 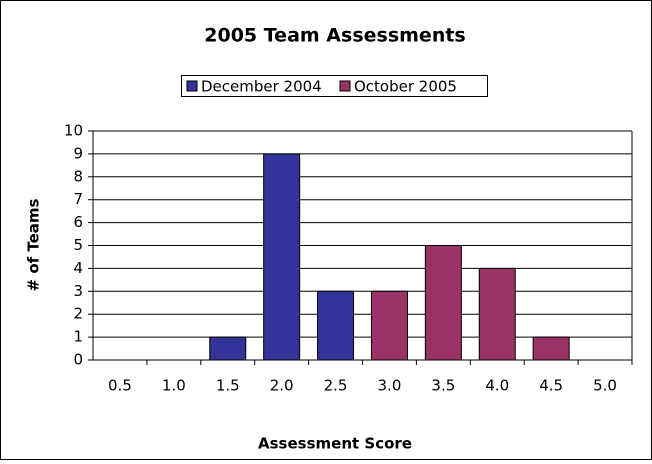 What do you see at coordinates (174, 386) in the screenshot?
I see `x-tick-label: 1.0` at bounding box center [174, 386].